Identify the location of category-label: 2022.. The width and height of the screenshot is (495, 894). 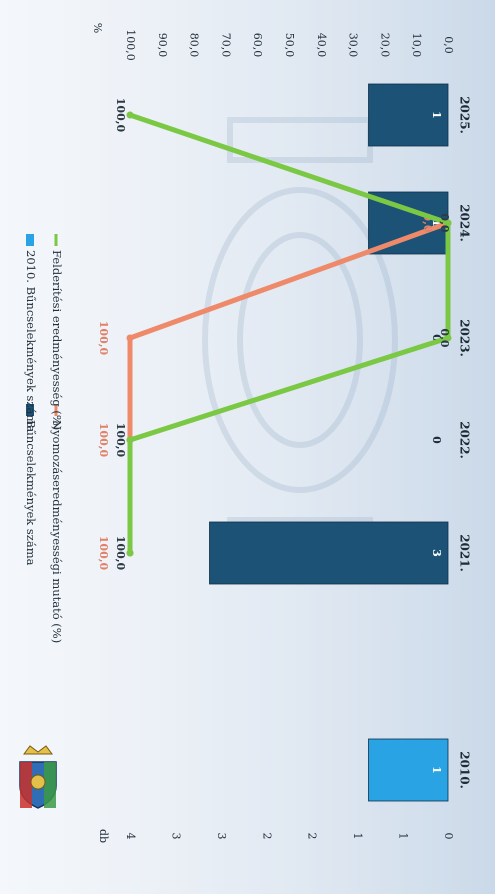
(465, 440).